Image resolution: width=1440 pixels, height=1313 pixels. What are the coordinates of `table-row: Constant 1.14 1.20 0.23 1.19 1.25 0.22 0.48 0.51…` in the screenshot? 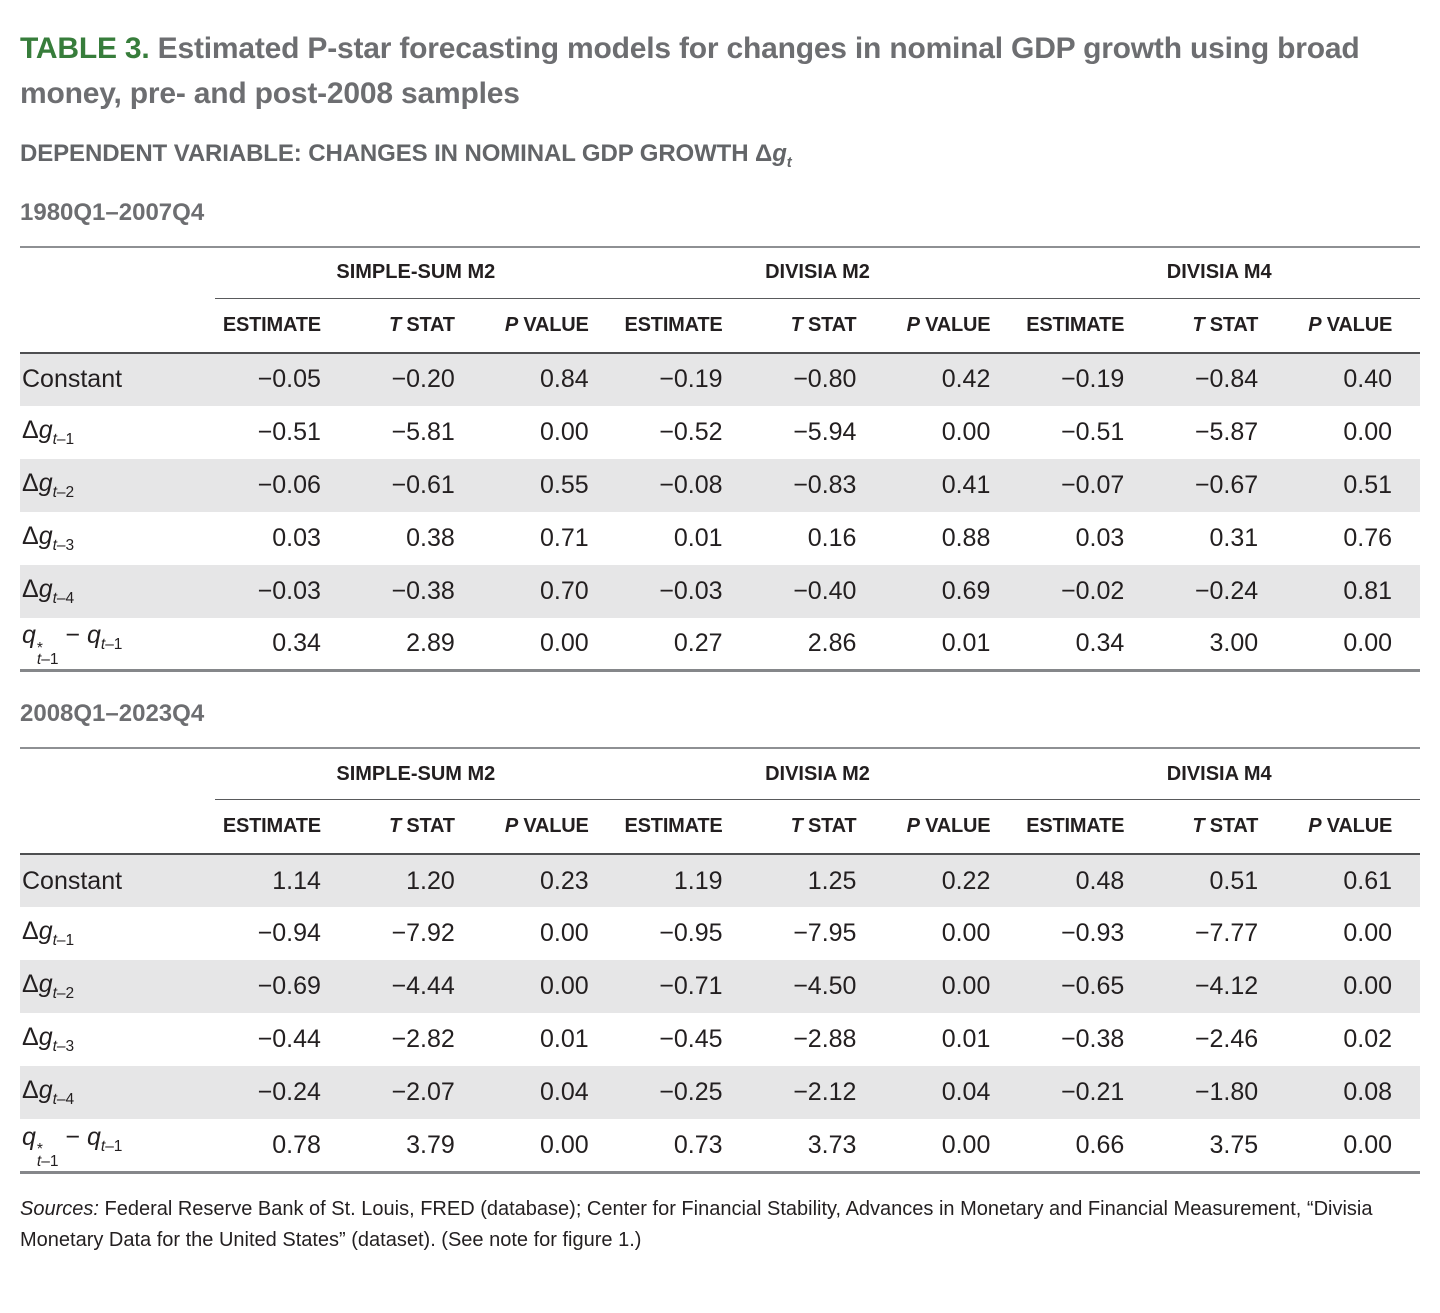 It's located at (720, 881).